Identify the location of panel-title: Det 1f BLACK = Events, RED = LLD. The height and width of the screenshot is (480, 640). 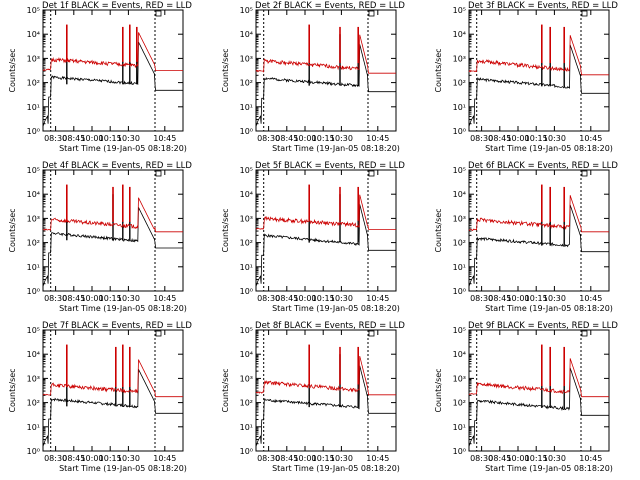
(117, 6).